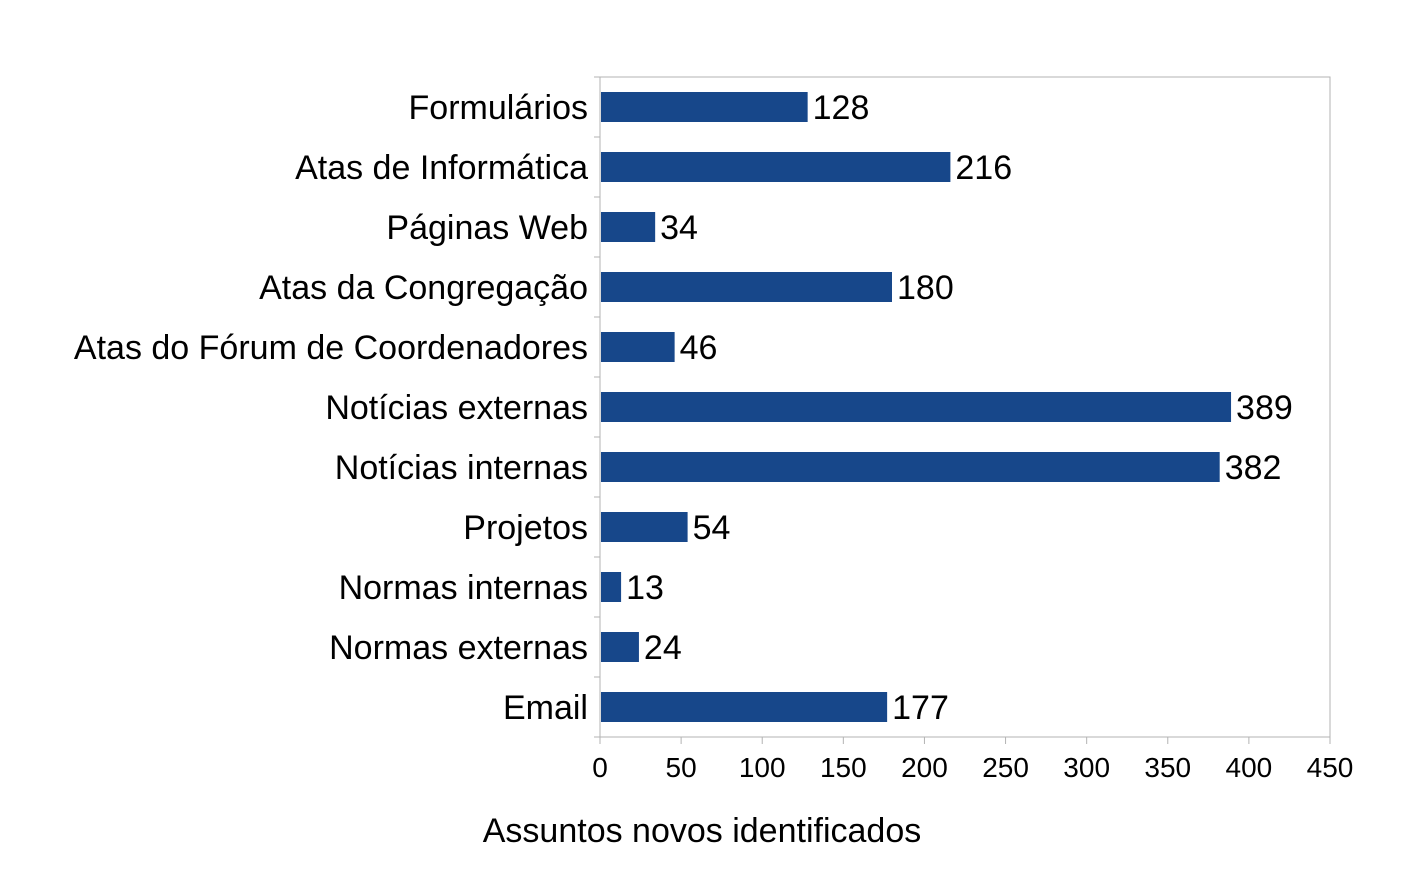 Image resolution: width=1410 pixels, height=887 pixels. What do you see at coordinates (679, 228) in the screenshot?
I see `value-label: 34` at bounding box center [679, 228].